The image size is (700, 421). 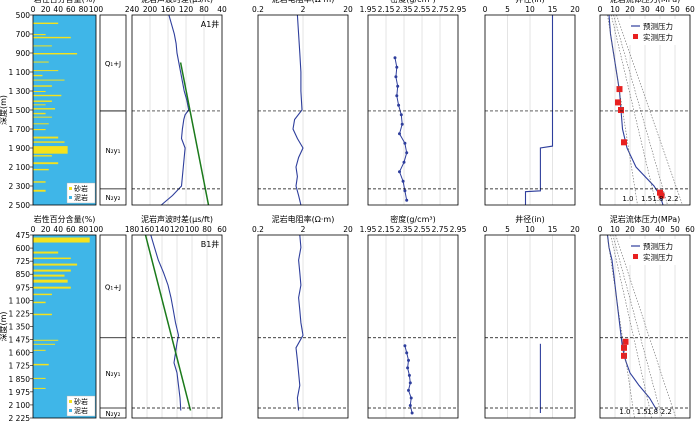 What do you see at coordinates (658, 257) in the screenshot?
I see `legend-label: 实测压力` at bounding box center [658, 257].